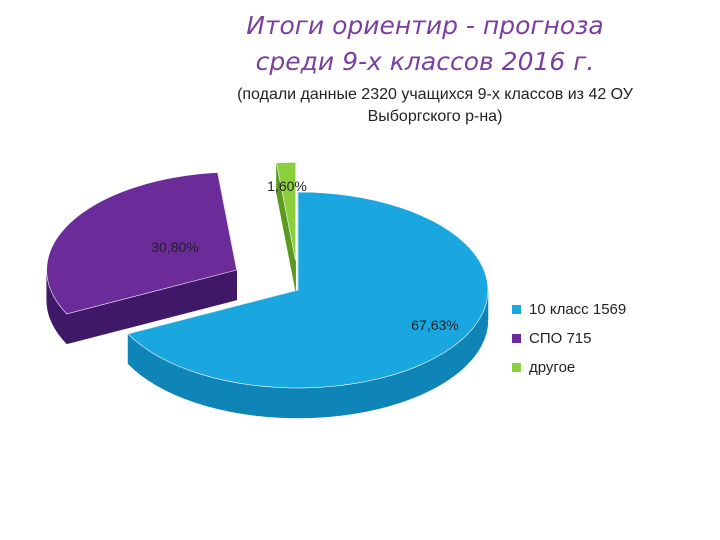 This screenshot has width=720, height=540. I want to click on legend-item-10-class: 10 класс 1569, so click(569, 309).